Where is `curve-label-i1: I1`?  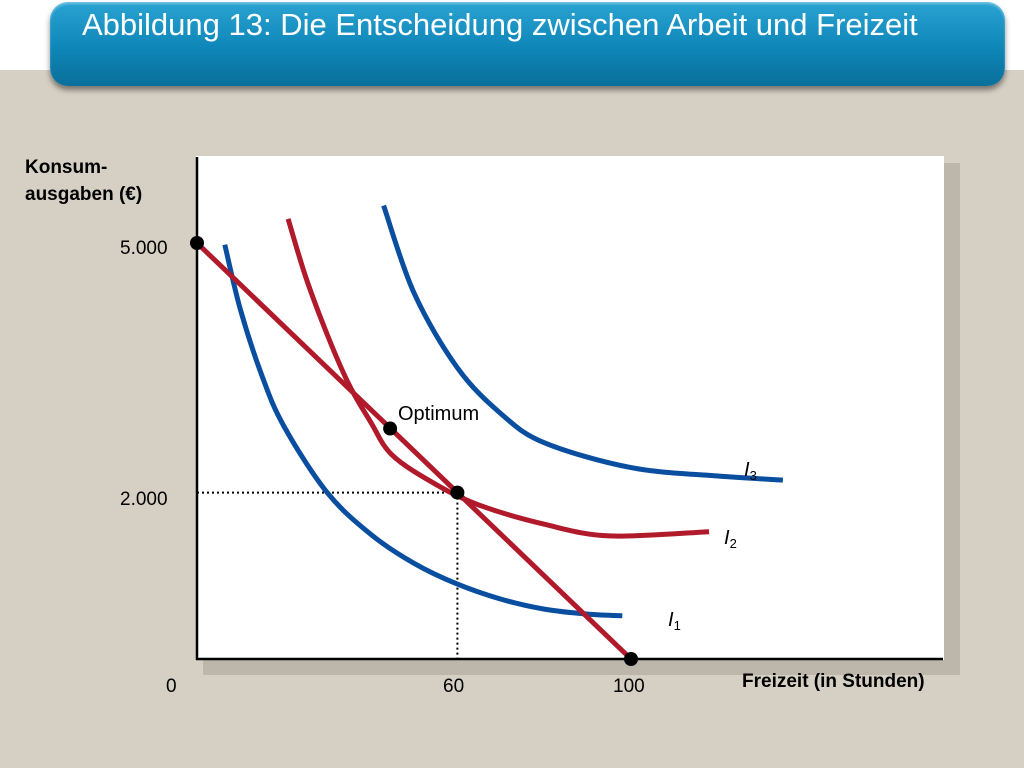
curve-label-i1: I1 is located at coordinates (674, 621).